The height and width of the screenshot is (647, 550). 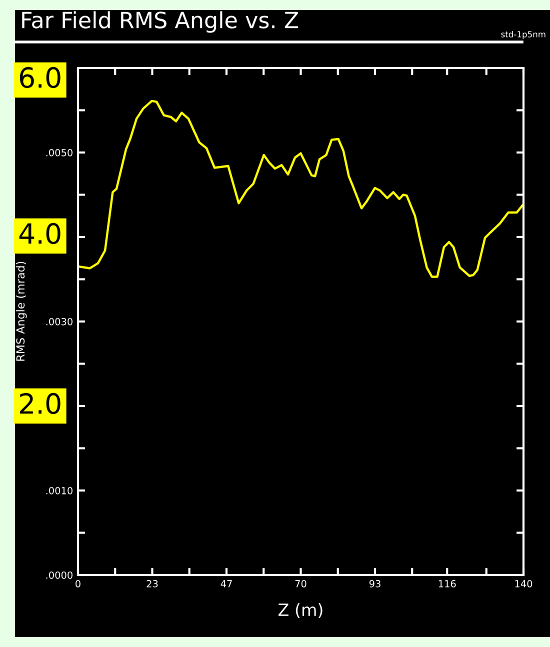 I want to click on x-tick-label: 0, so click(x=78, y=584).